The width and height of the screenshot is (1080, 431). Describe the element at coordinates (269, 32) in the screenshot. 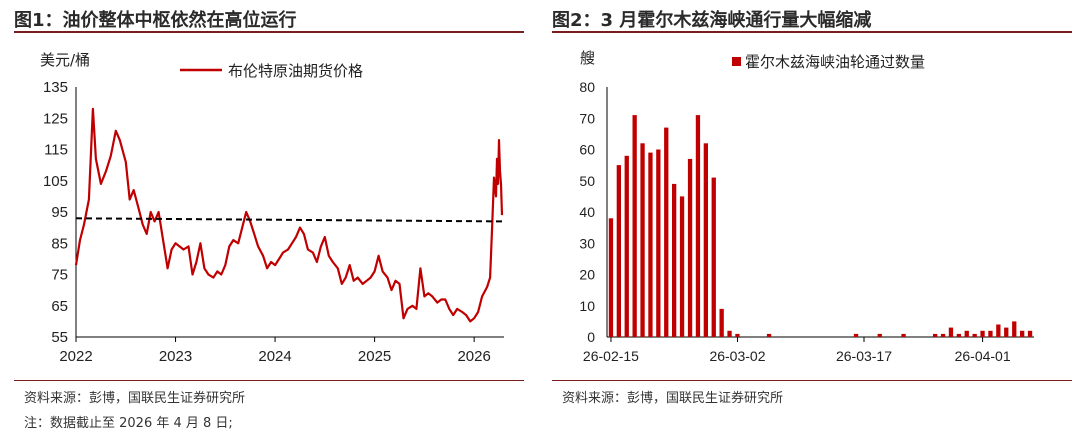

I see `figure1-title-rule` at that location.